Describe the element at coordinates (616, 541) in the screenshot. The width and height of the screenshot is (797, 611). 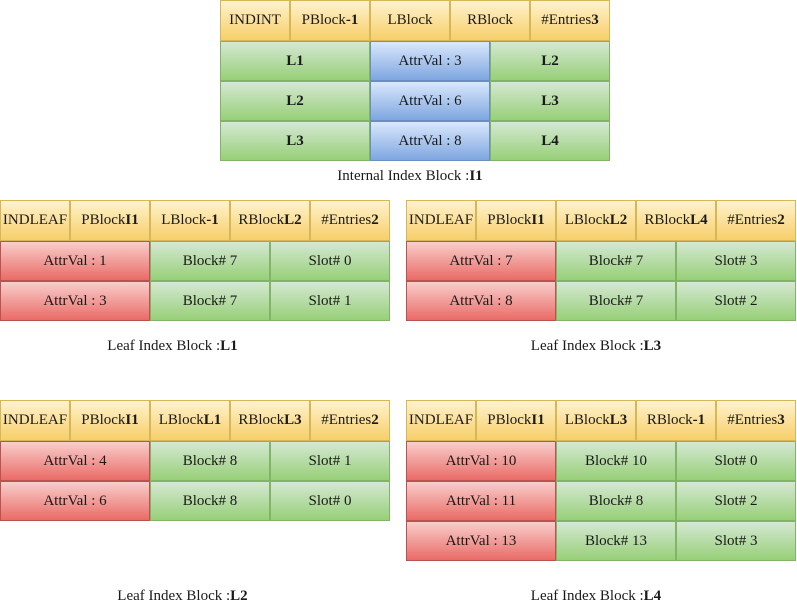
I see `block-num-cell: Block# 13` at that location.